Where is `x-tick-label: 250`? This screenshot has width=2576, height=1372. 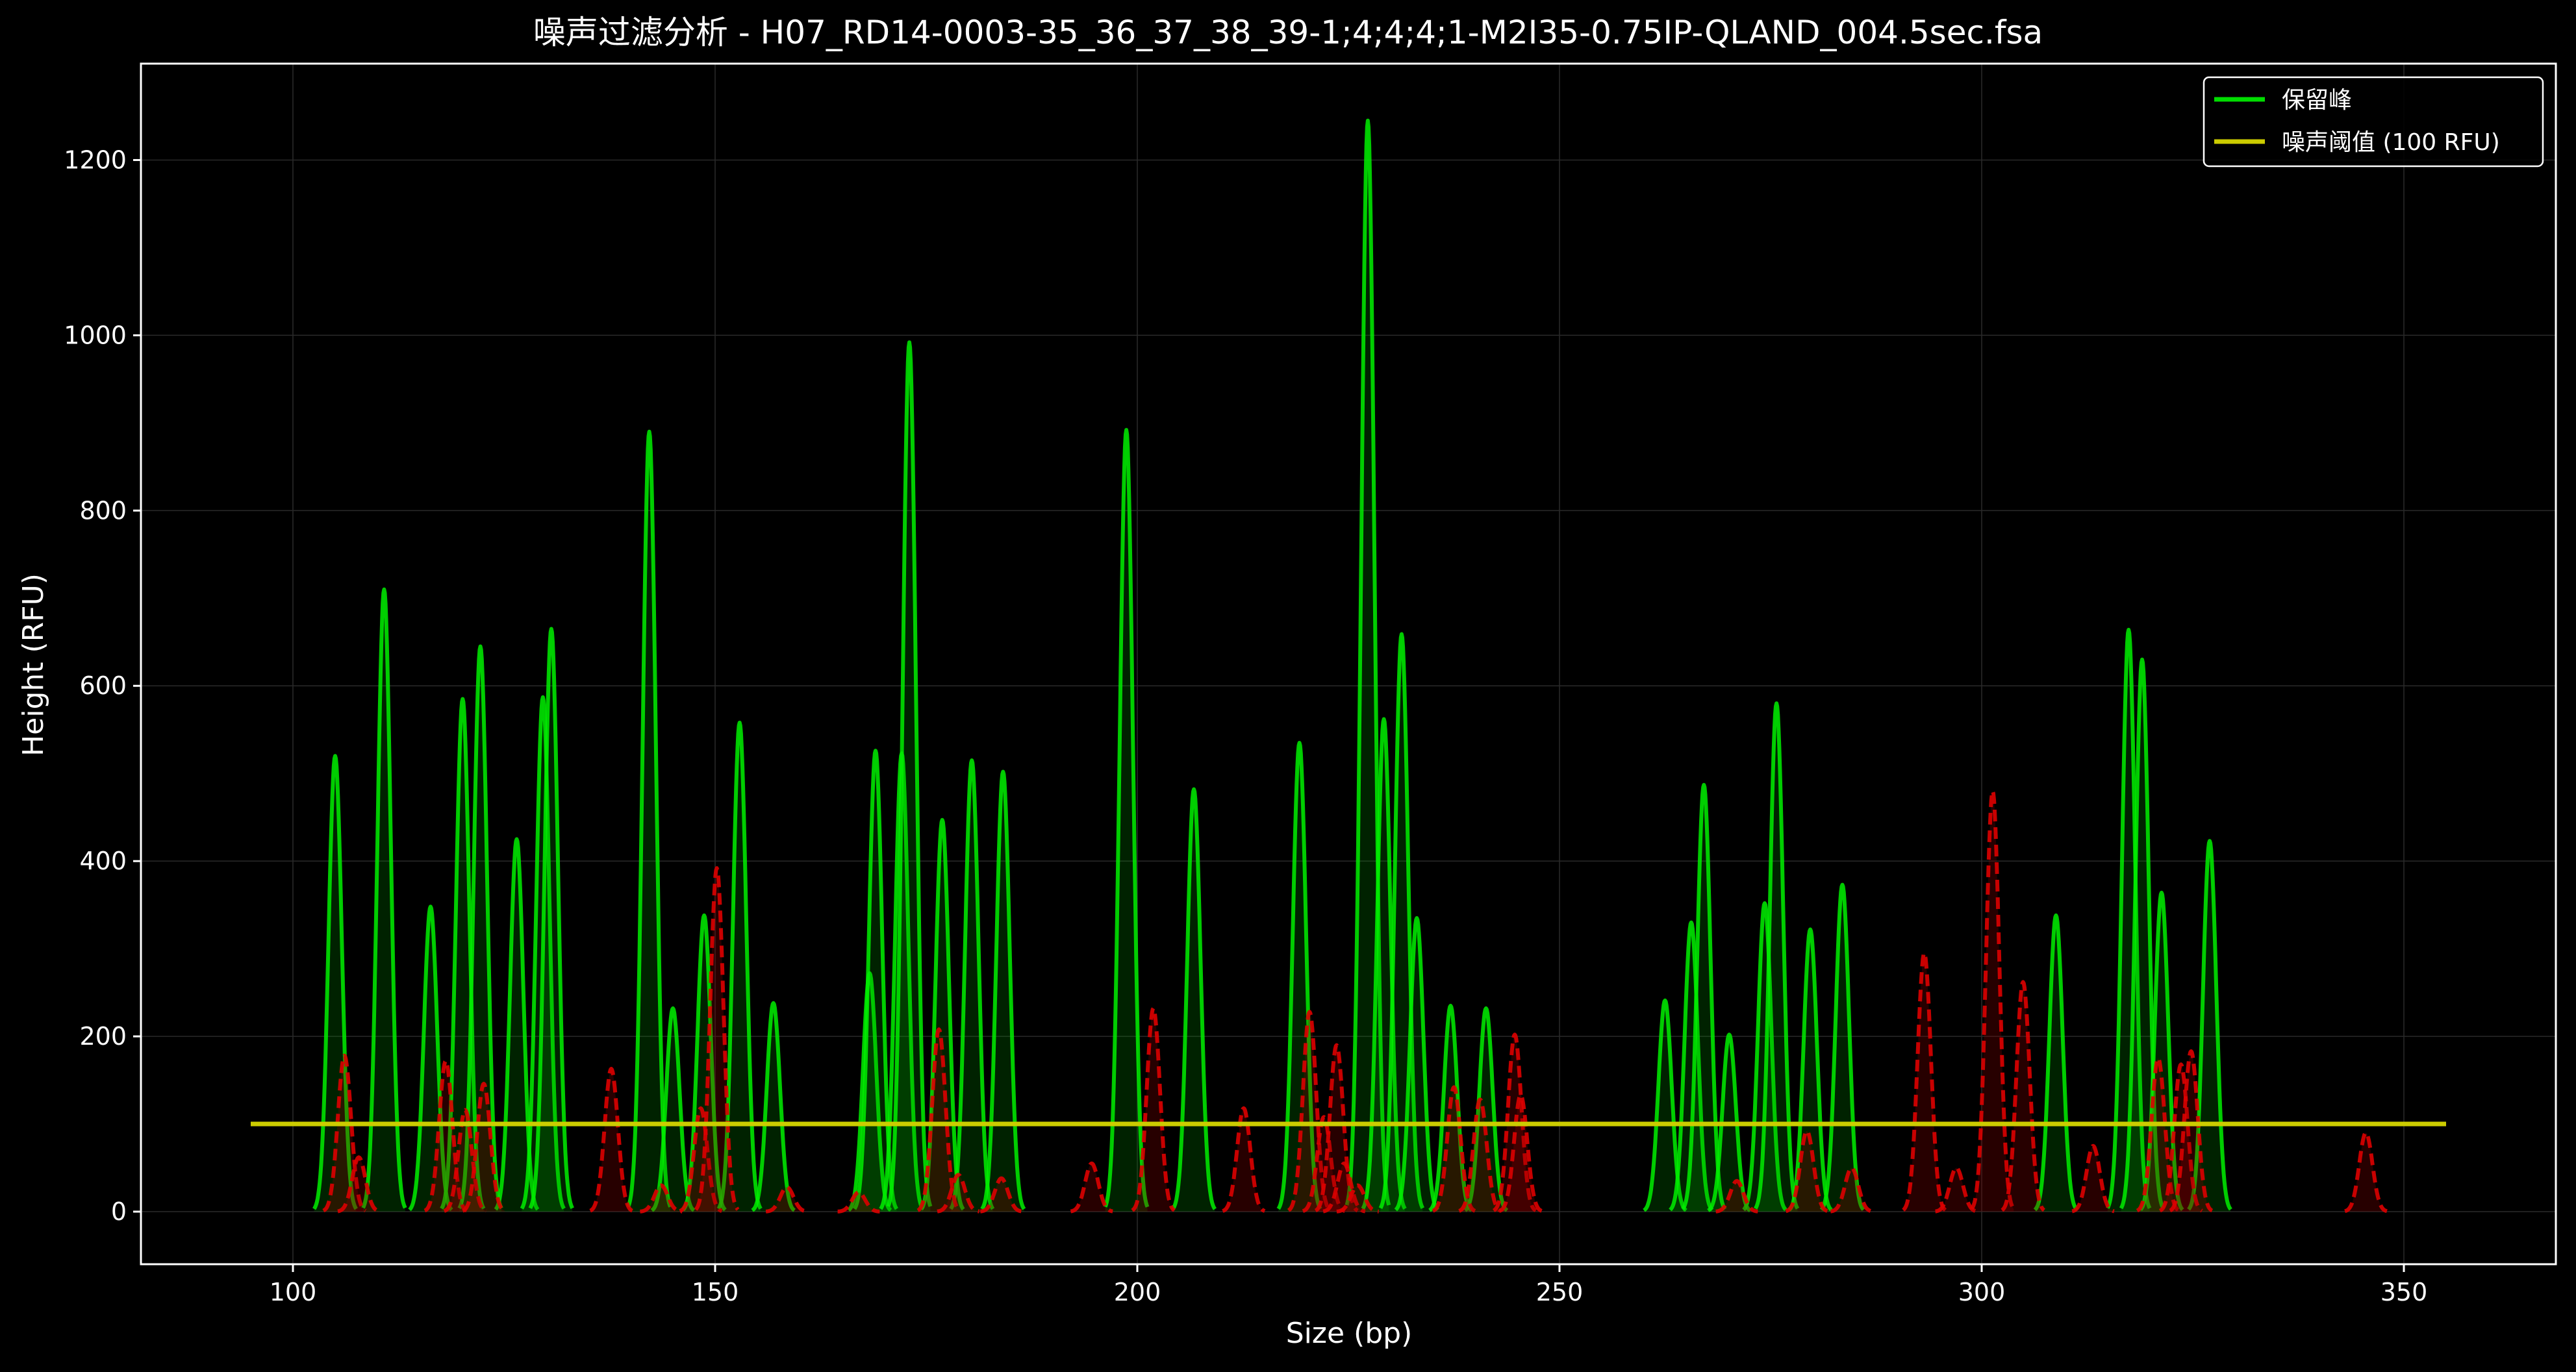 x-tick-label: 250 is located at coordinates (1560, 1292).